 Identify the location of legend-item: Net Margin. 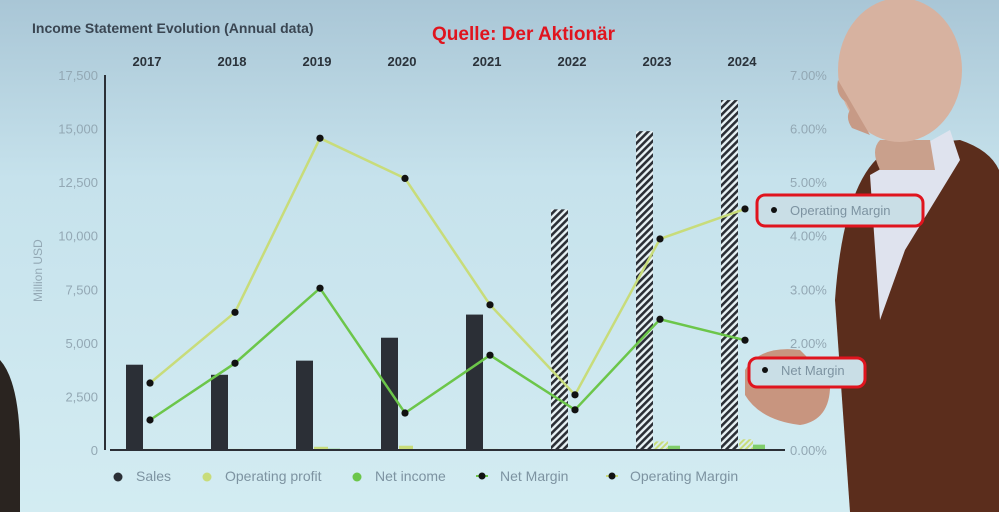
(522, 476).